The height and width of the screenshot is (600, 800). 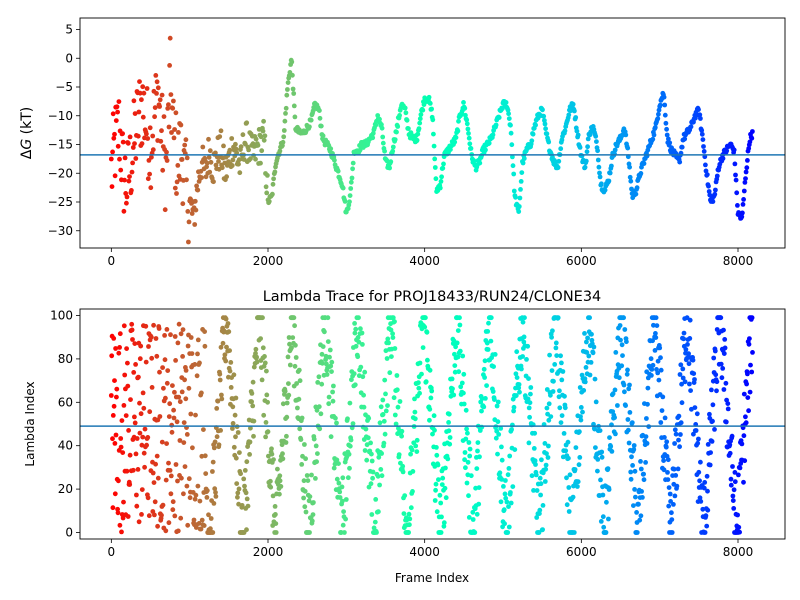 What do you see at coordinates (27, 133) in the screenshot?
I see `delta-g-y-axis-label: ΔG (kT)` at bounding box center [27, 133].